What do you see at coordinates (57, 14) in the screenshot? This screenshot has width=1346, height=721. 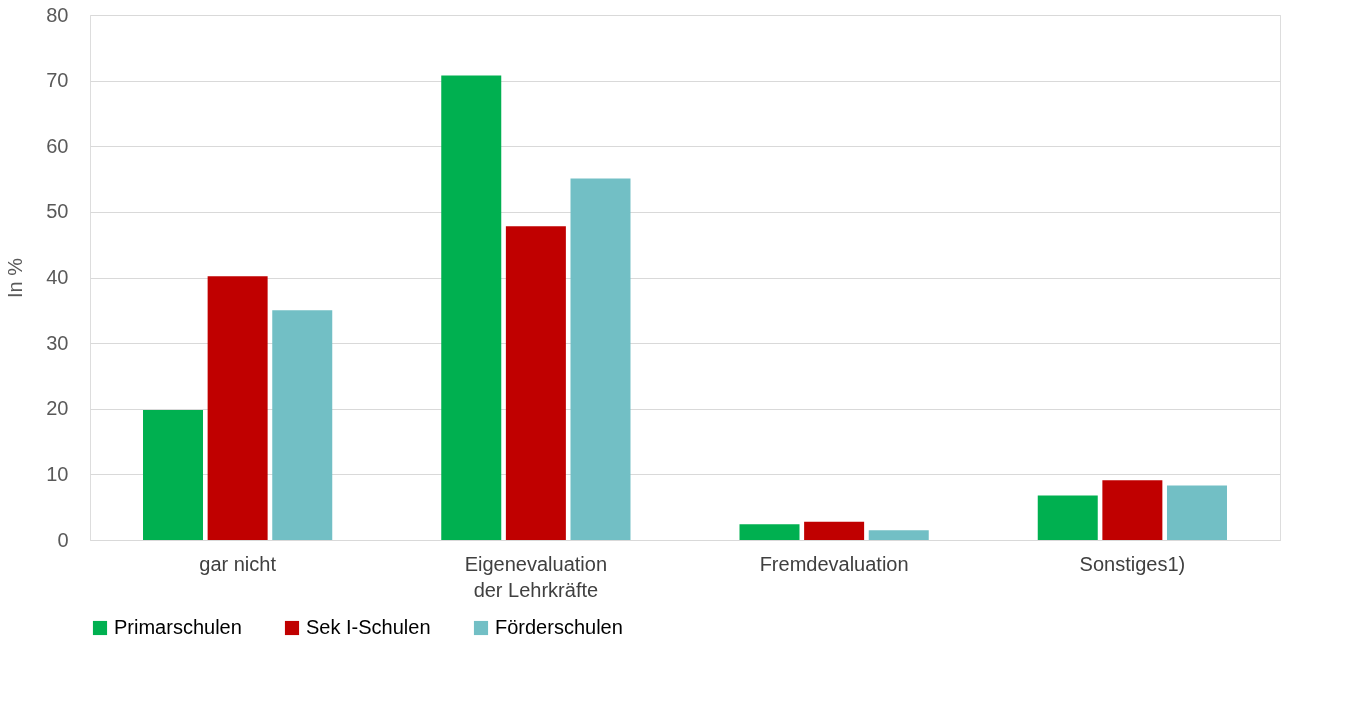 I see `y-tick-label: 80` at bounding box center [57, 14].